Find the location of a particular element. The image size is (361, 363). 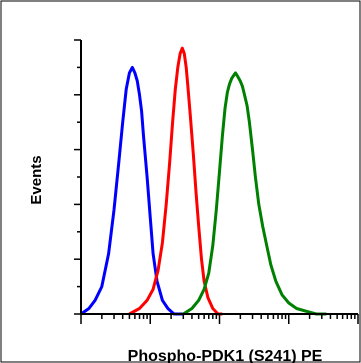

x-axis-ticks is located at coordinates (219, 319).